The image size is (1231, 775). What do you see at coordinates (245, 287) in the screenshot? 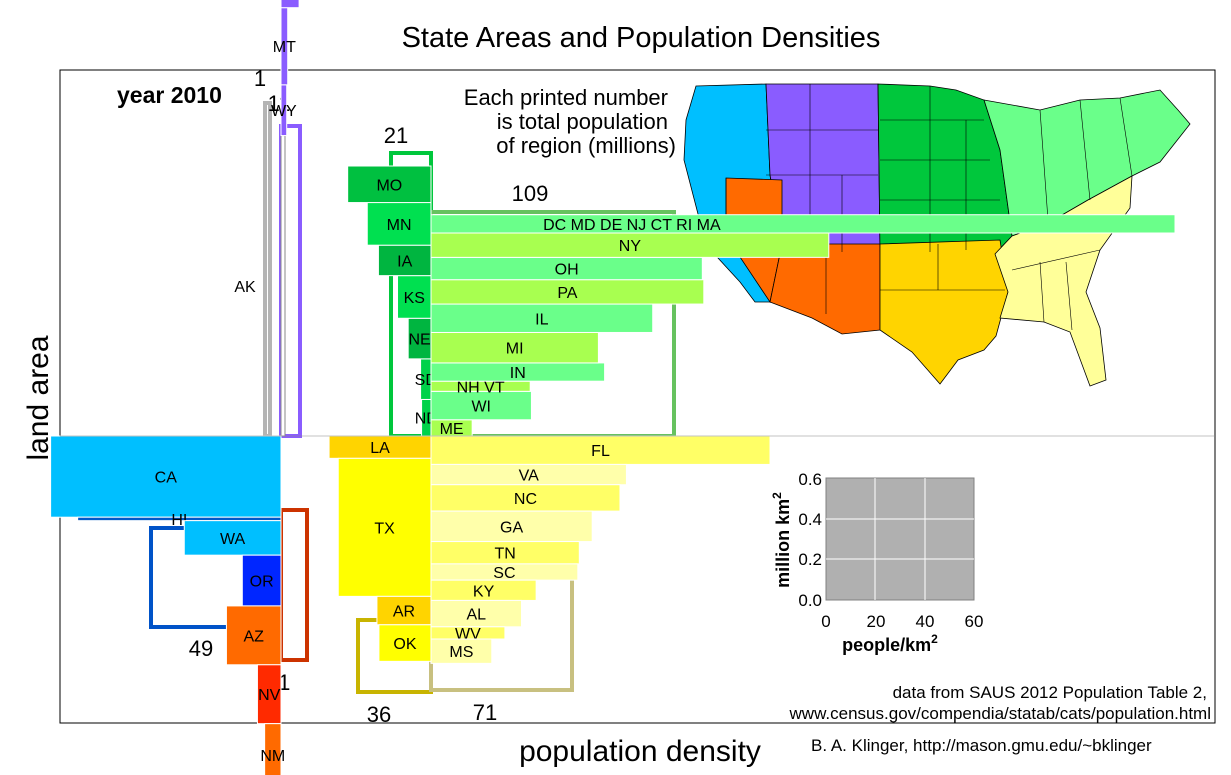
I see `state-label-ak: AK` at bounding box center [245, 287].